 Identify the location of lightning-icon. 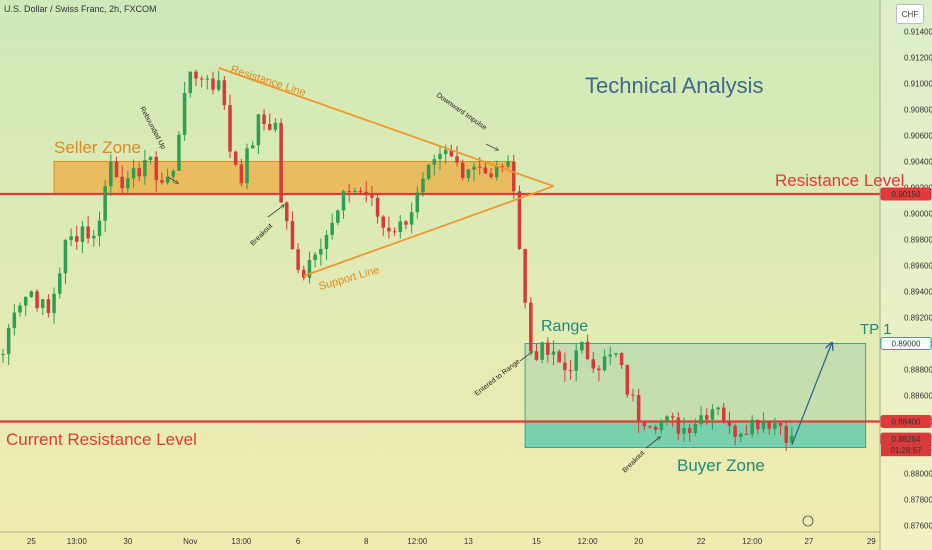
(808, 521).